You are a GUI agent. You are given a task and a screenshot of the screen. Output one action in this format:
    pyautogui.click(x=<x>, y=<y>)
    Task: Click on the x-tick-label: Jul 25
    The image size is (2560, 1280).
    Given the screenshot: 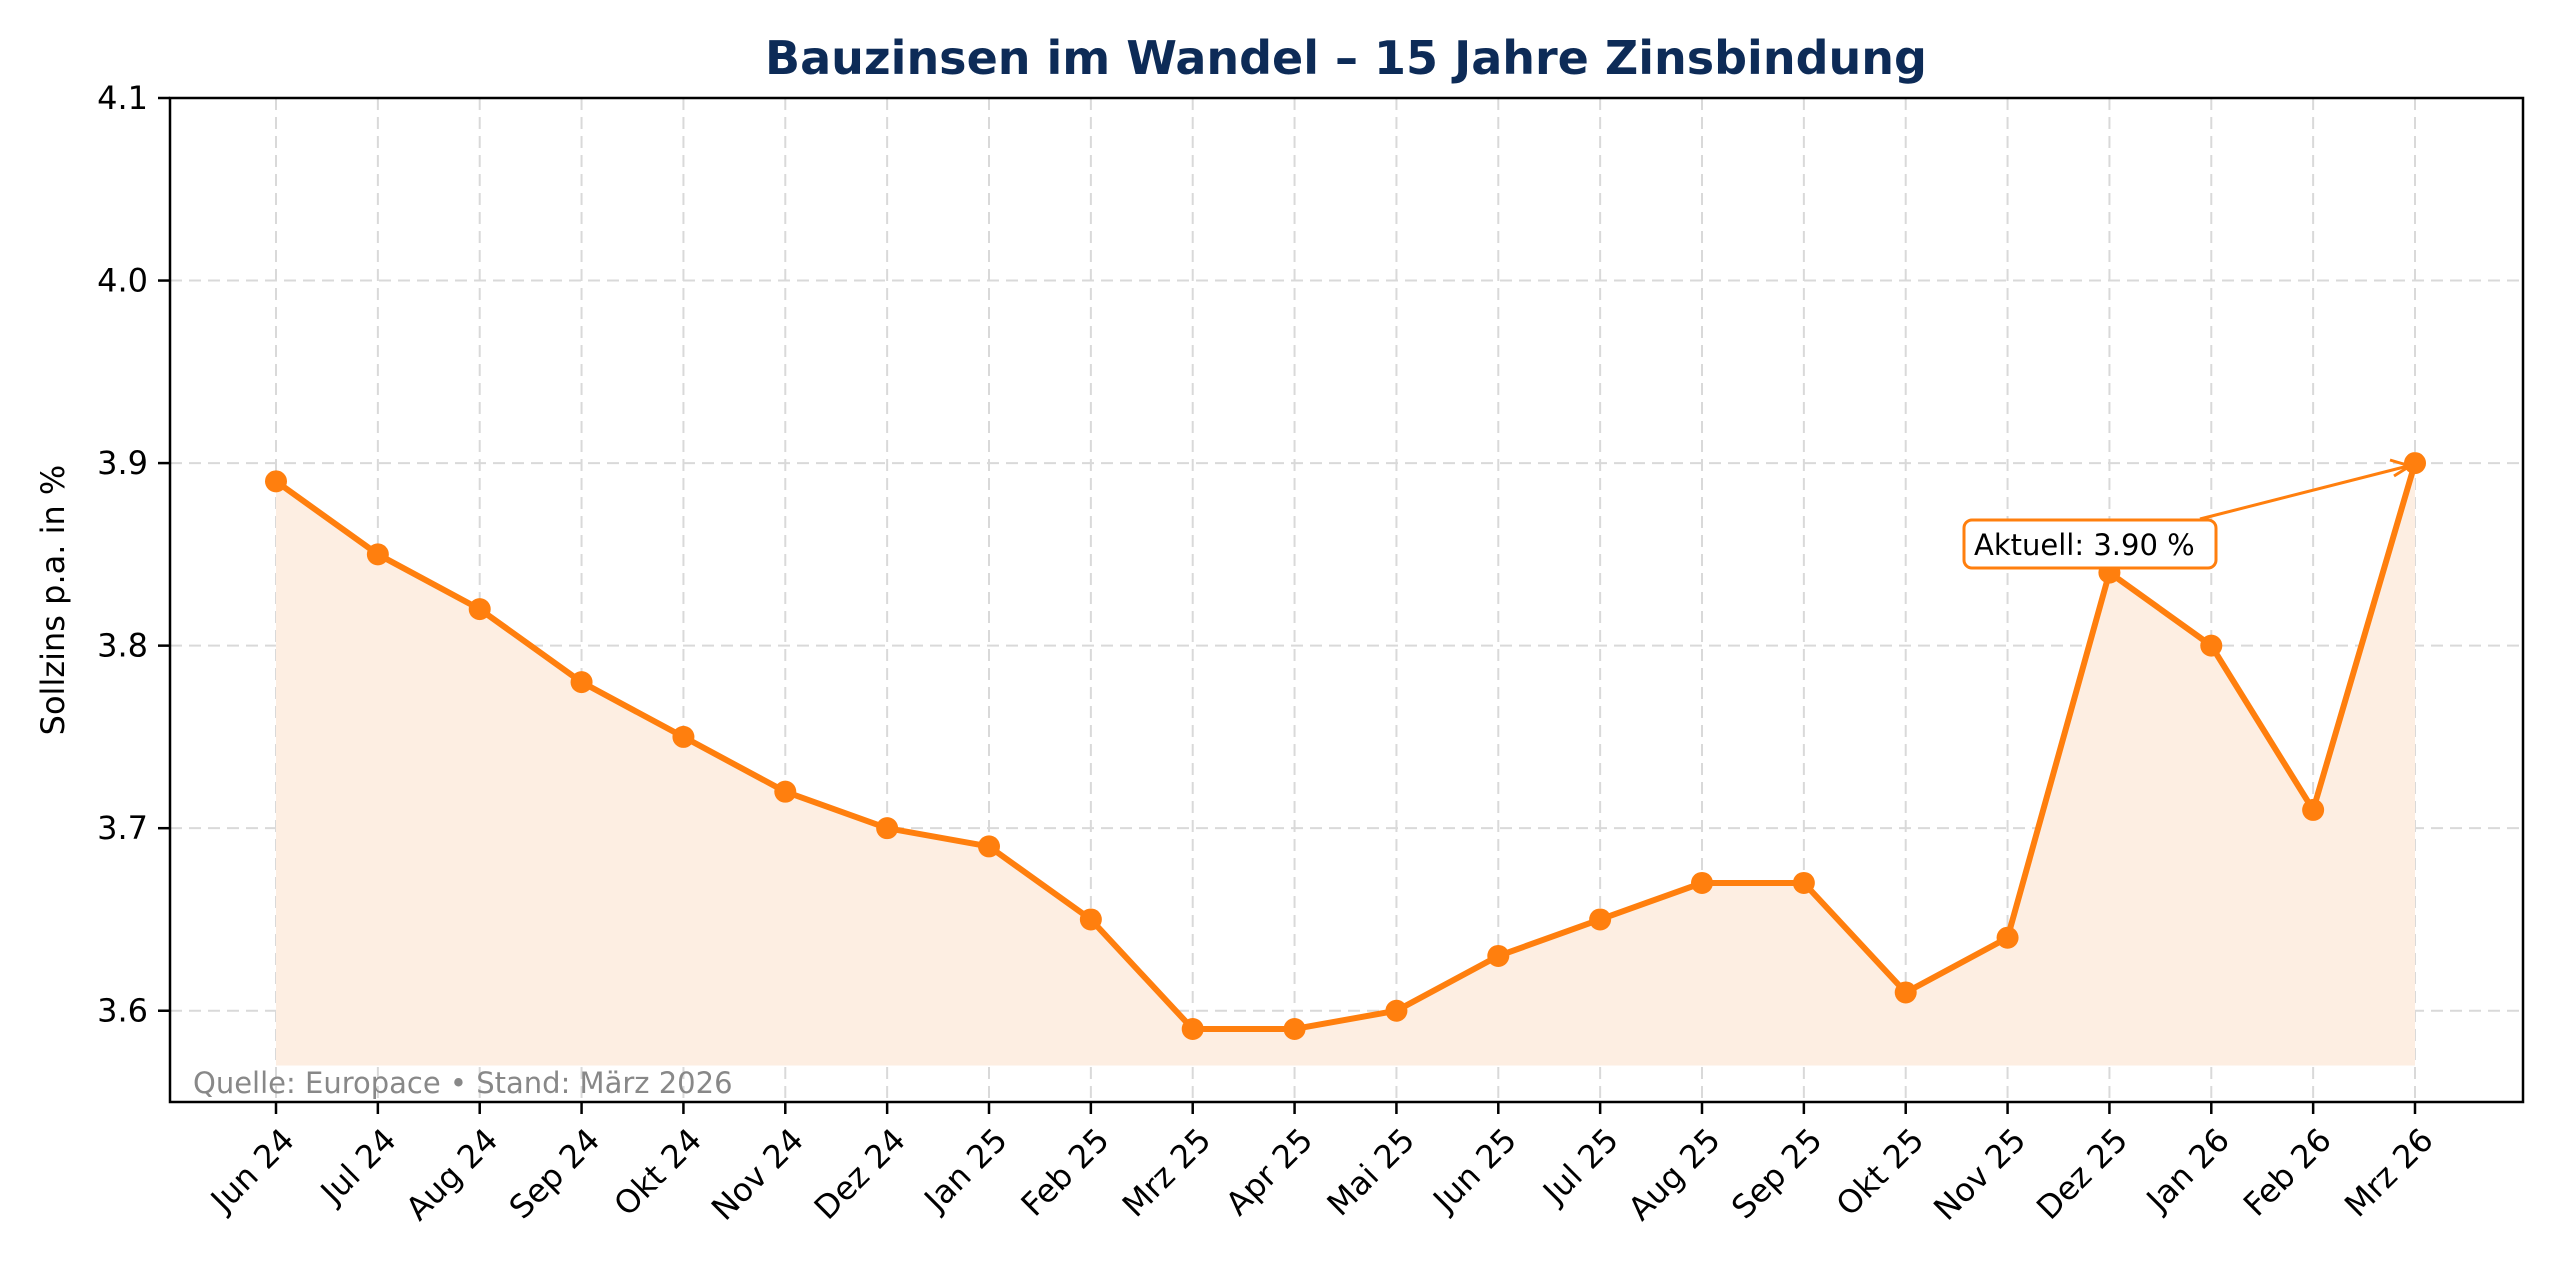 What is the action you would take?
    pyautogui.click(x=1580, y=1167)
    